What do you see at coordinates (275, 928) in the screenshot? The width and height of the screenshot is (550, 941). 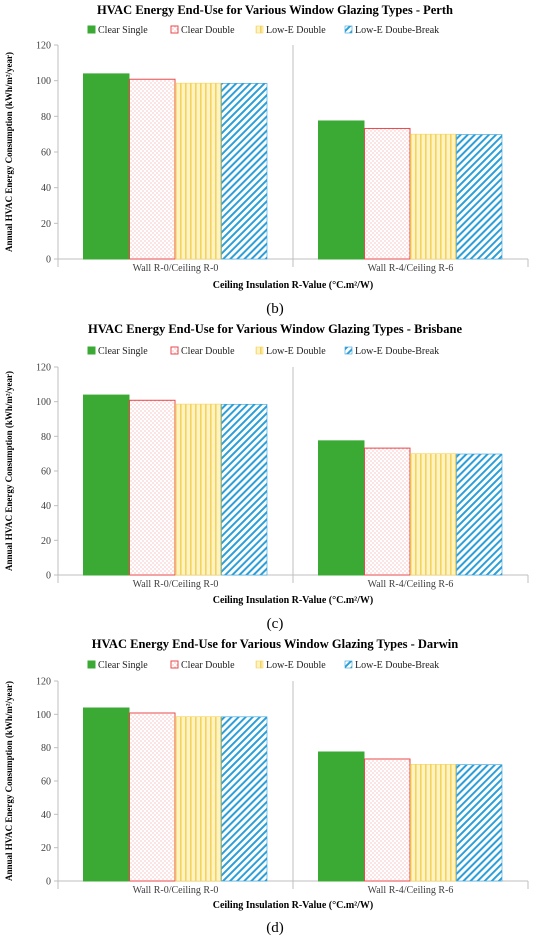 I see `figure-caption-d: (d)` at bounding box center [275, 928].